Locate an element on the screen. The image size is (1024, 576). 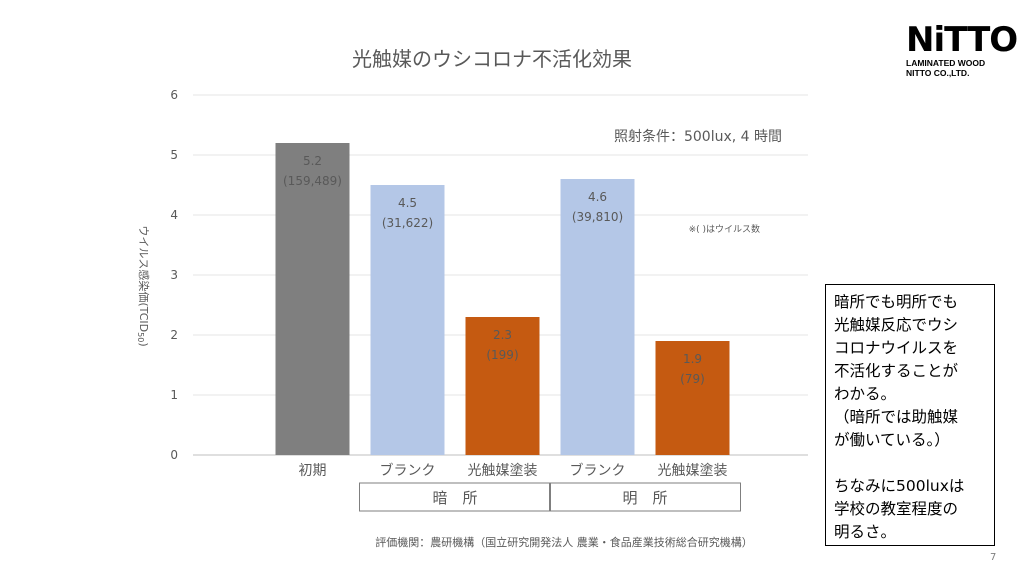
page-number: 7 is located at coordinates (993, 557).